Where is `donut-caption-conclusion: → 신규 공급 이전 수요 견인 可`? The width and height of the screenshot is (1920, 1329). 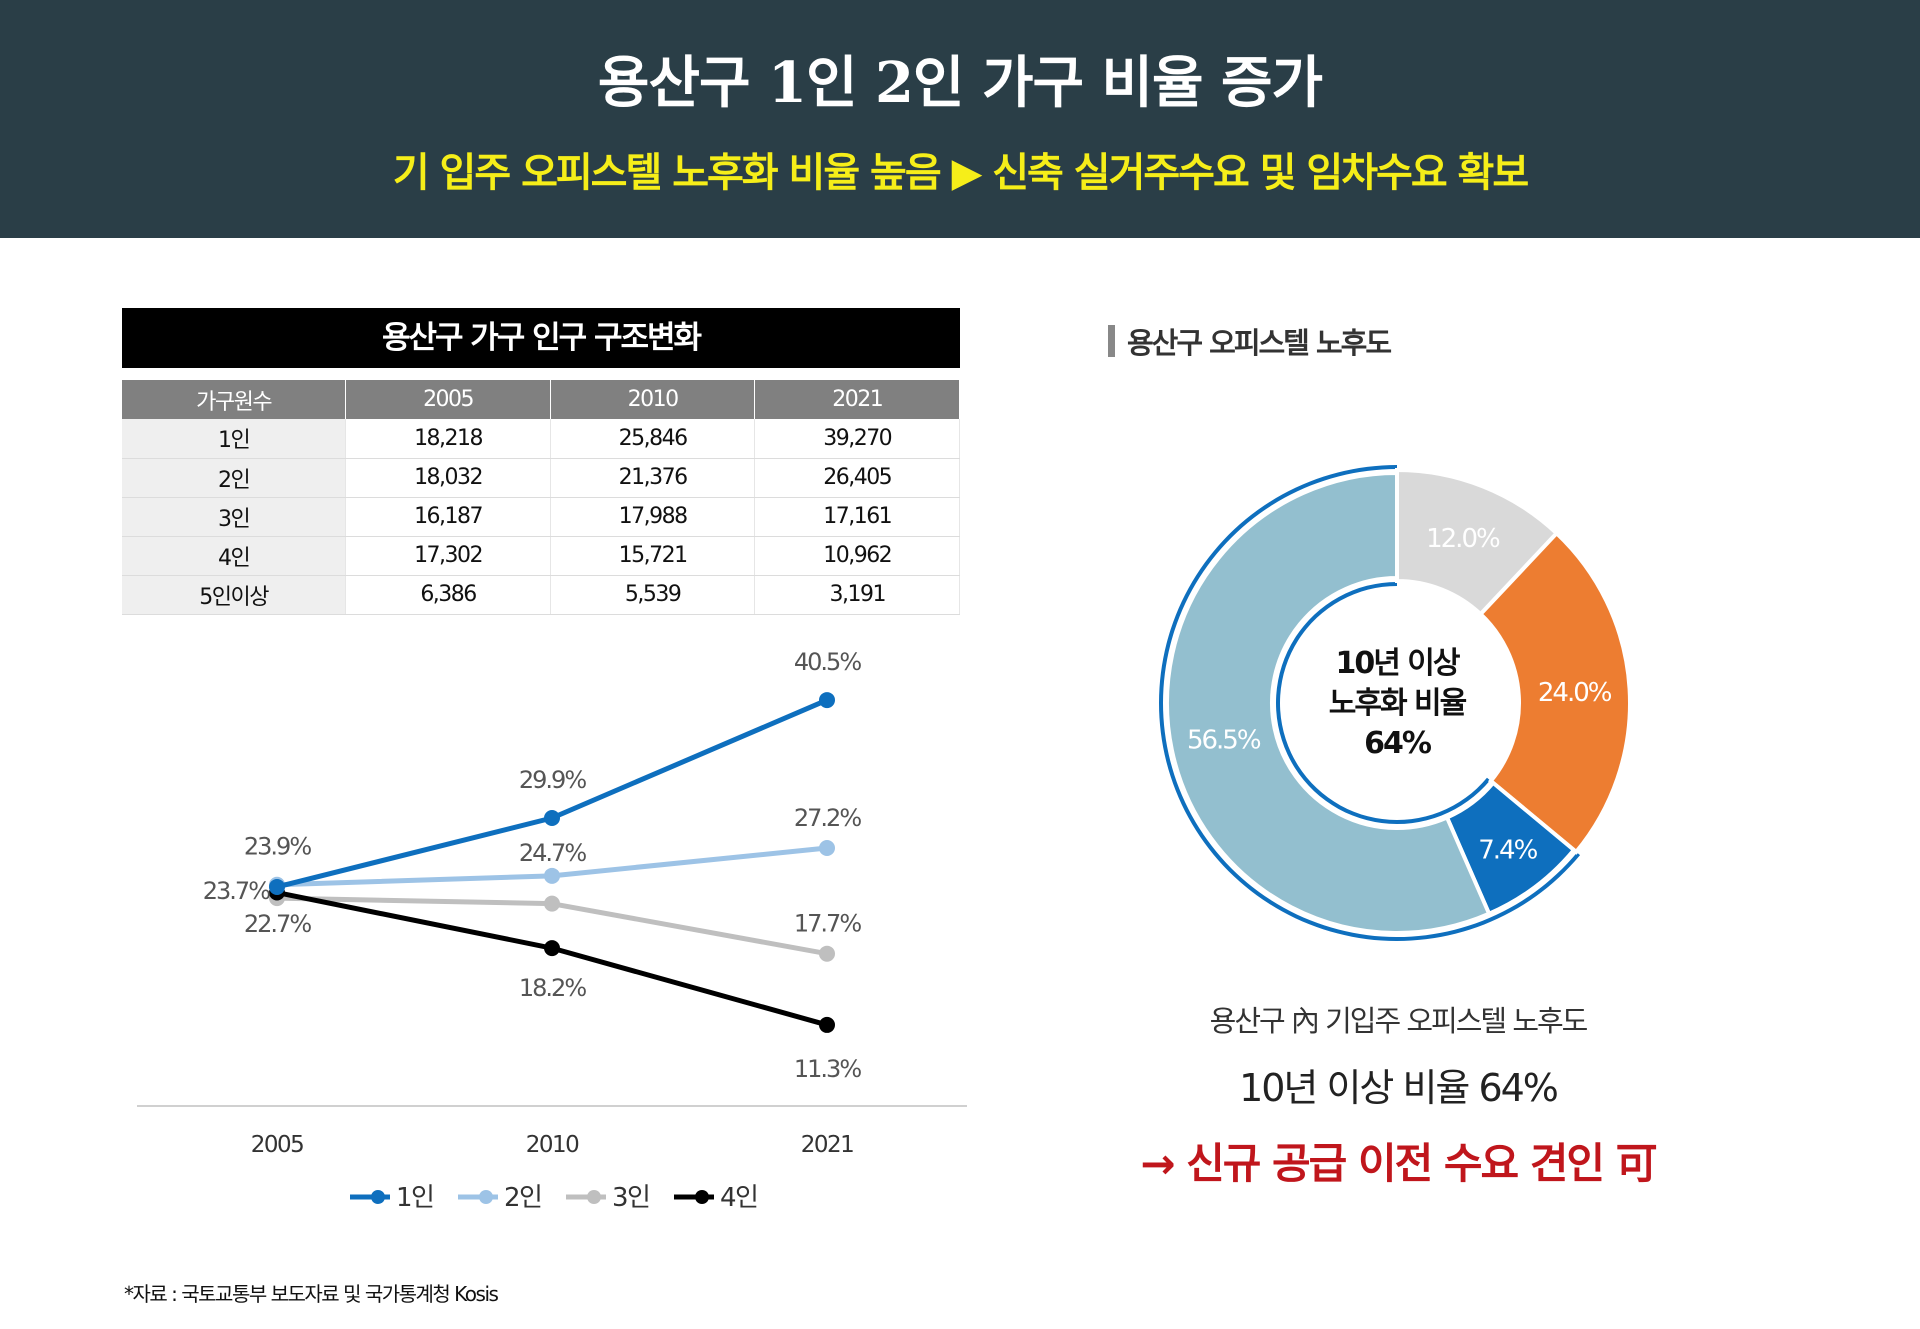
donut-caption-conclusion: → 신규 공급 이전 수요 견인 可 is located at coordinates (1398, 1163).